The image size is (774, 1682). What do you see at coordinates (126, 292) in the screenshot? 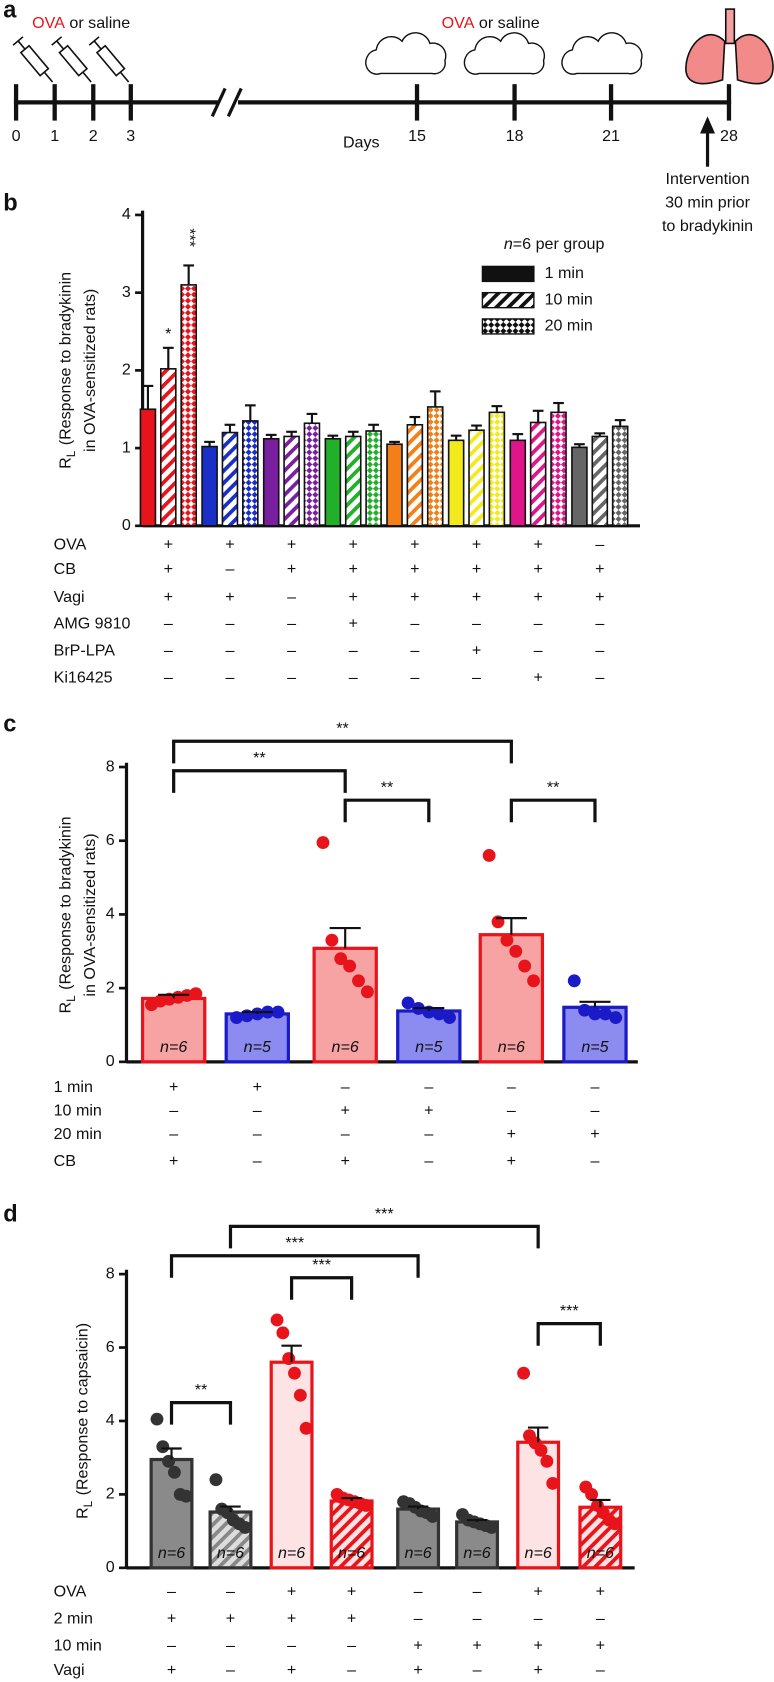
I see `y-tick-label: 3` at bounding box center [126, 292].